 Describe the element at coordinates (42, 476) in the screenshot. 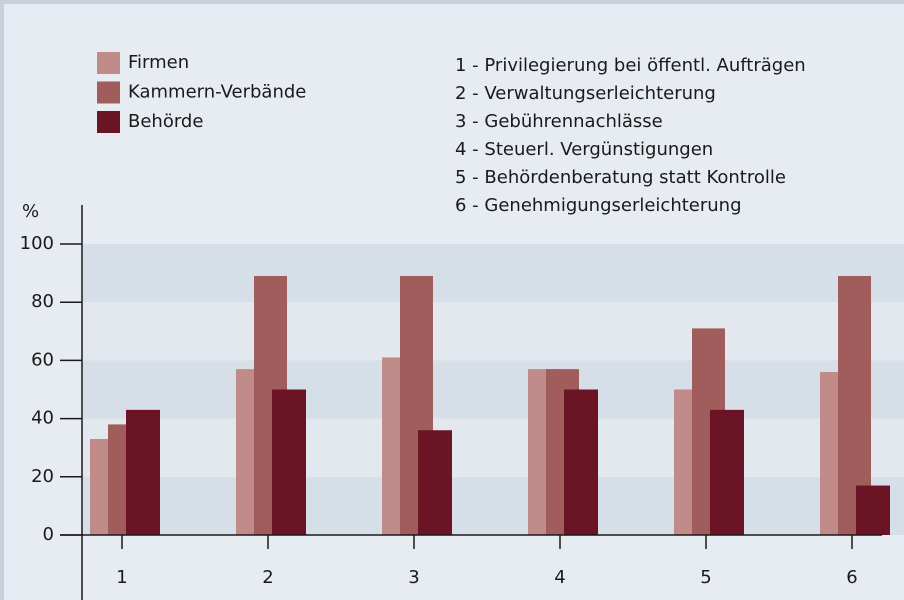

I see `y-tick-label: 20` at that location.